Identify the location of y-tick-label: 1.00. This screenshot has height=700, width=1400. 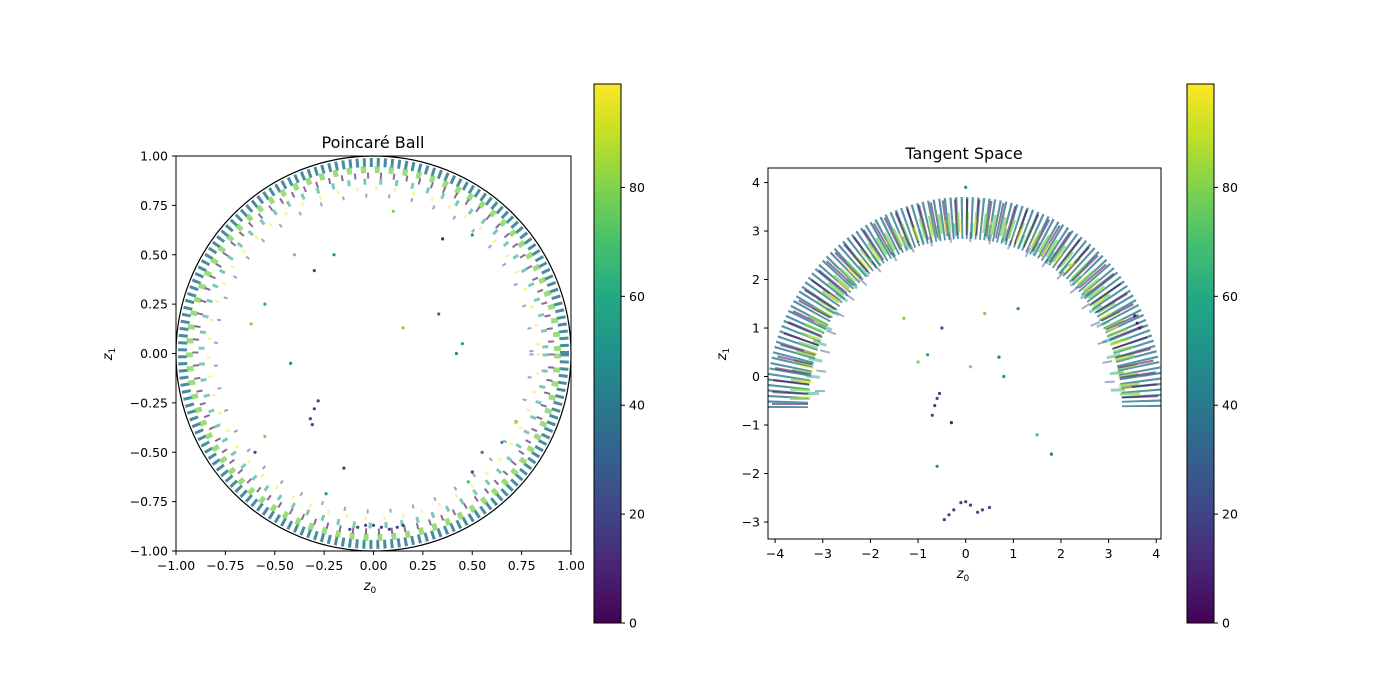
(154, 156).